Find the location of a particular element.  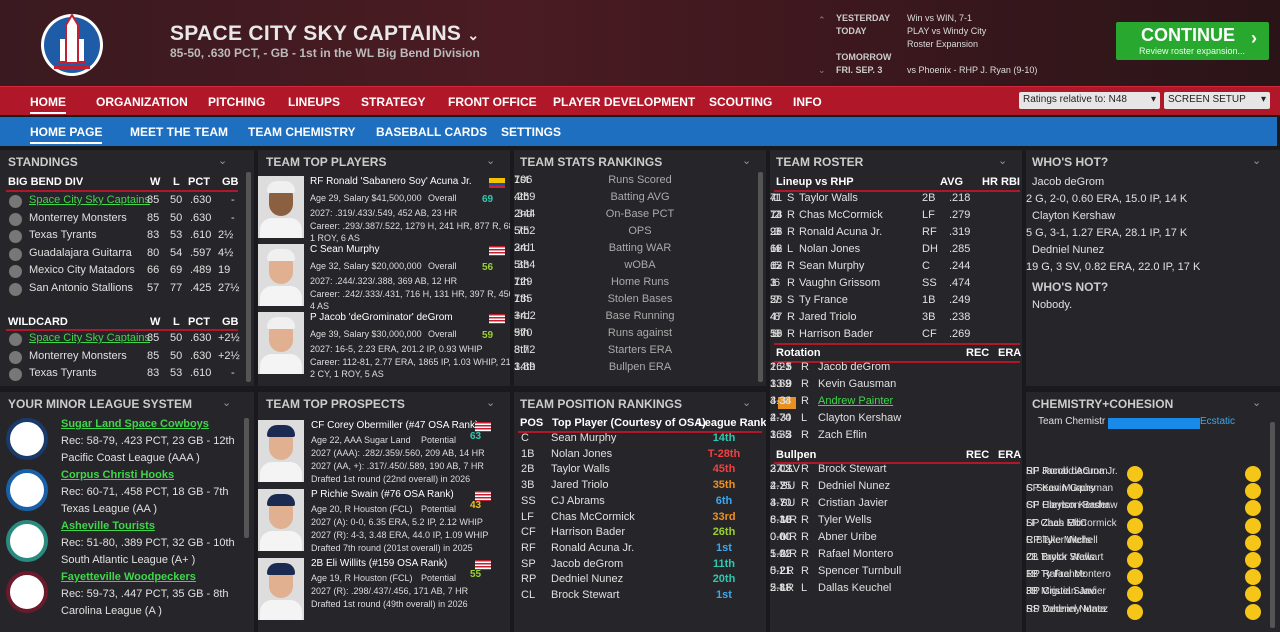

stat-label: Base Running is located at coordinates (640, 316).